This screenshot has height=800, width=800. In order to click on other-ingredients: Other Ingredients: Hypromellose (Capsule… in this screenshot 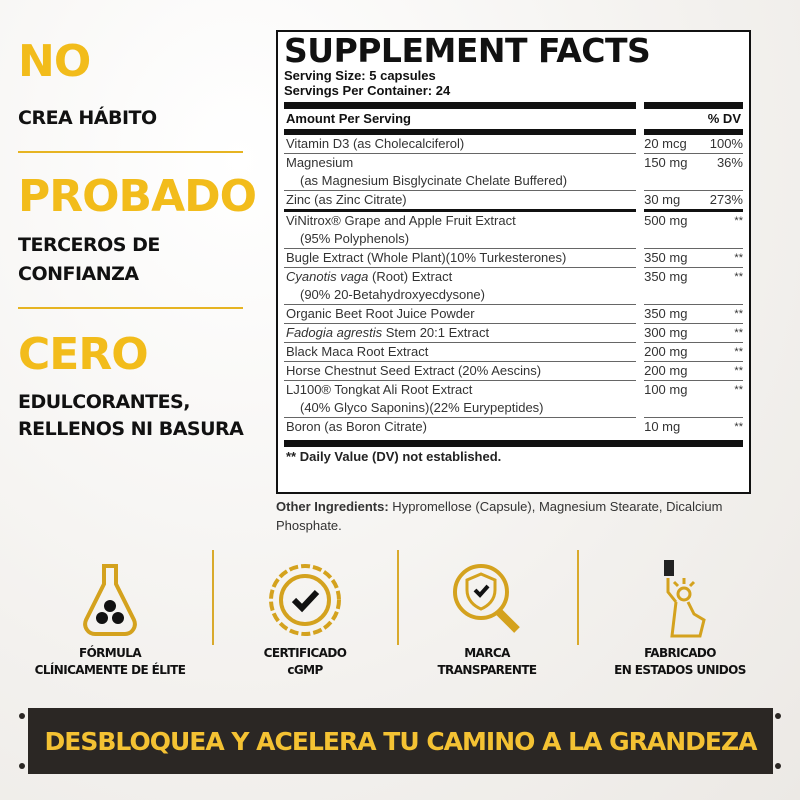, I will do `click(516, 516)`.